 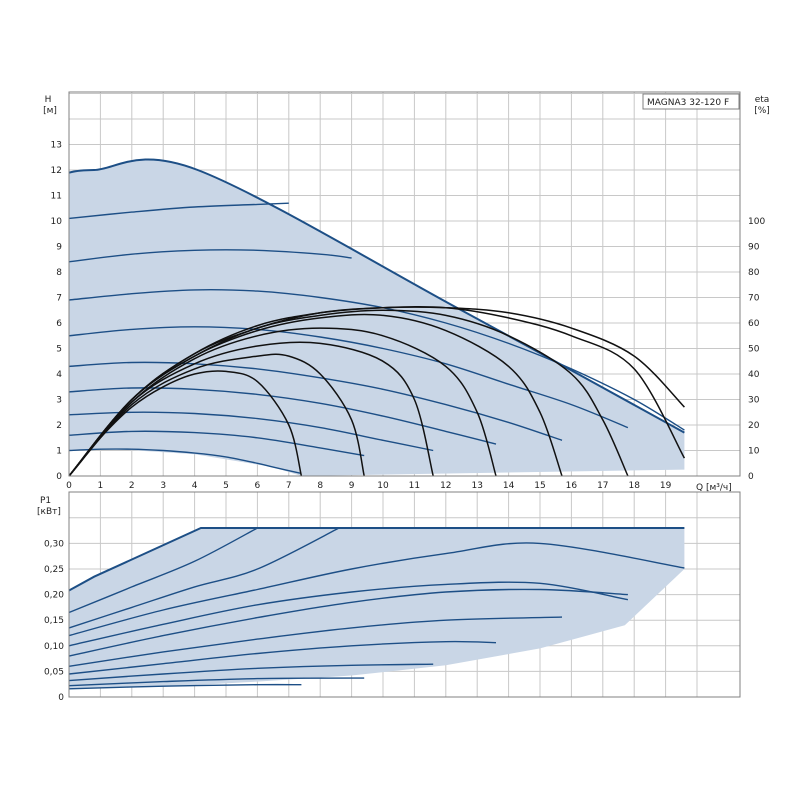 What do you see at coordinates (383, 486) in the screenshot?
I see `x-tick-label: 10` at bounding box center [383, 486].